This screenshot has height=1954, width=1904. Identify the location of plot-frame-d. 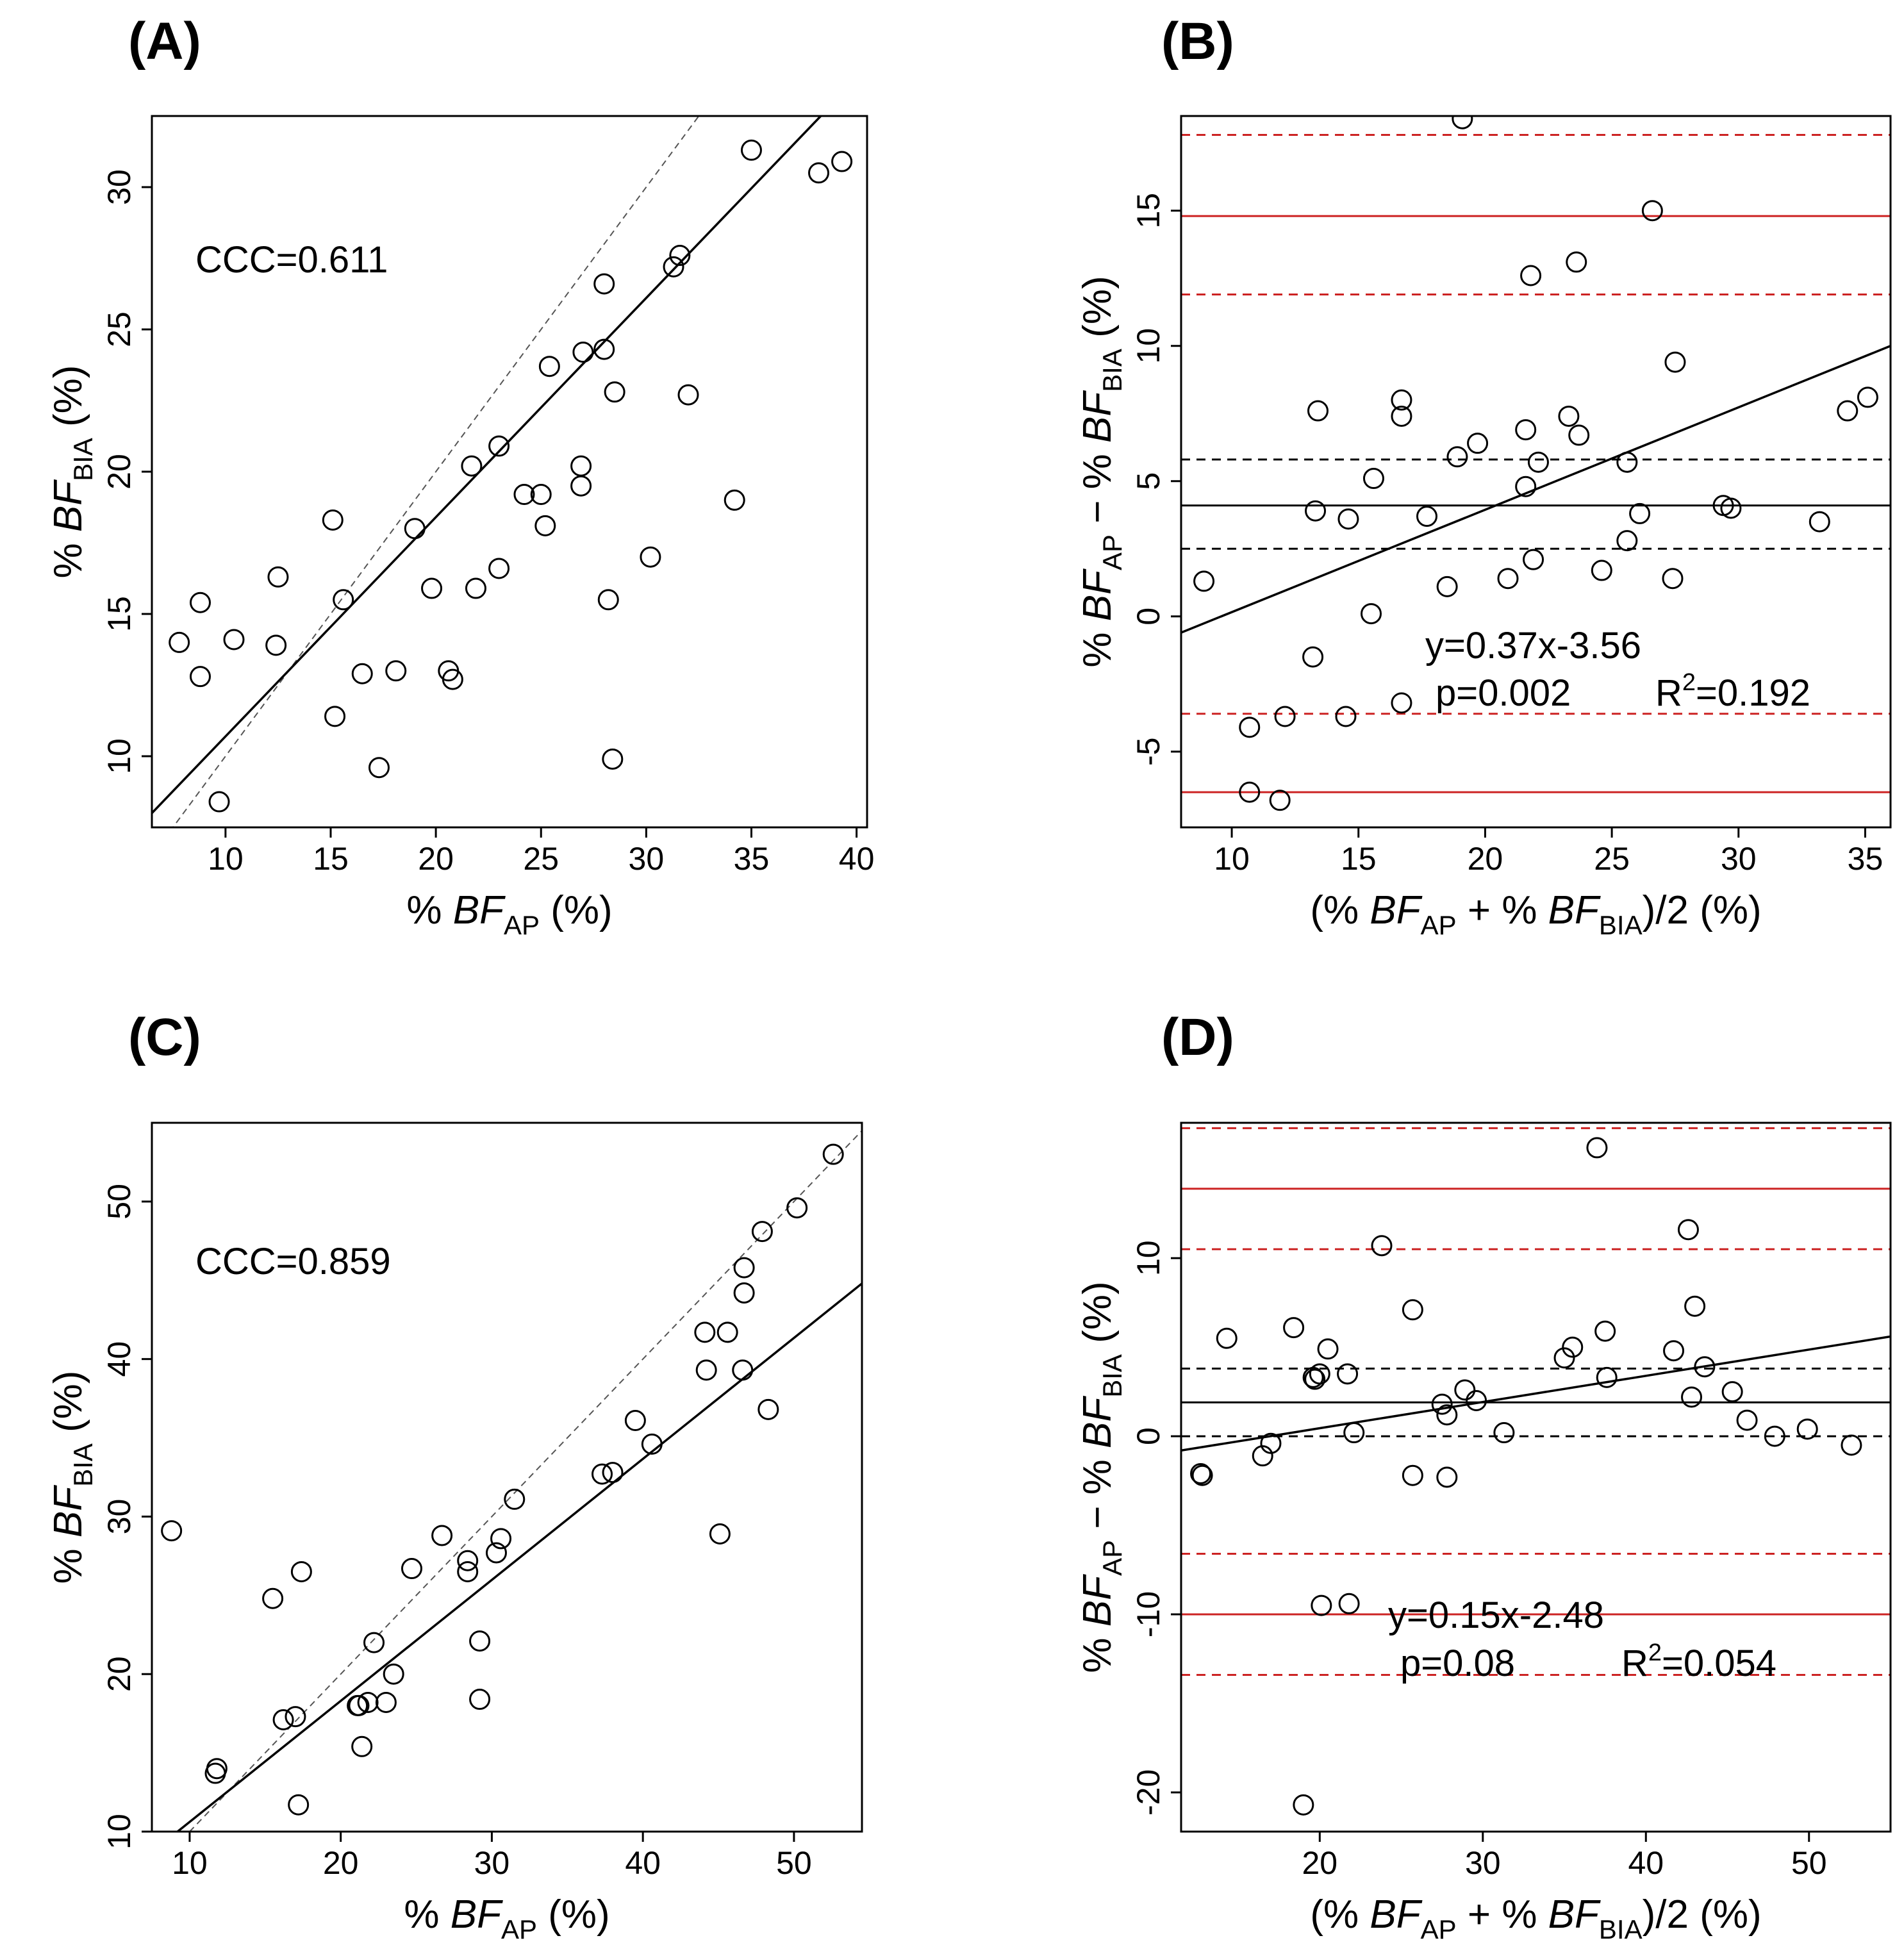
(1536, 1478).